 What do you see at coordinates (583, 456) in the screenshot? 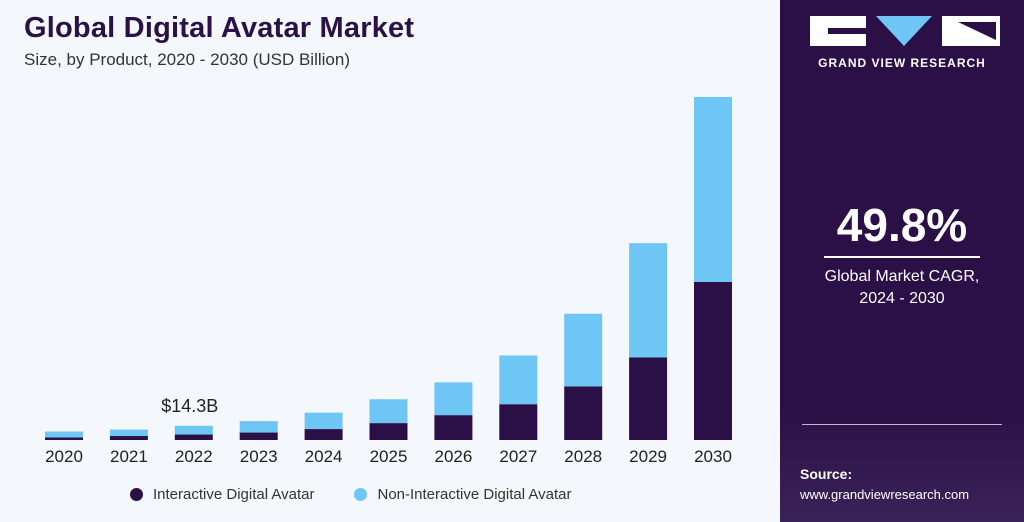
I see `x-tick-label-2028: 2028` at bounding box center [583, 456].